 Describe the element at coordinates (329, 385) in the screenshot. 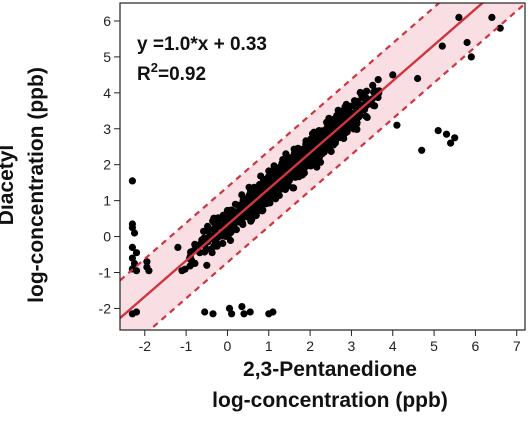

I see `x-axis-title: 2,3-Pentanedione log-concentration (ppb)` at that location.